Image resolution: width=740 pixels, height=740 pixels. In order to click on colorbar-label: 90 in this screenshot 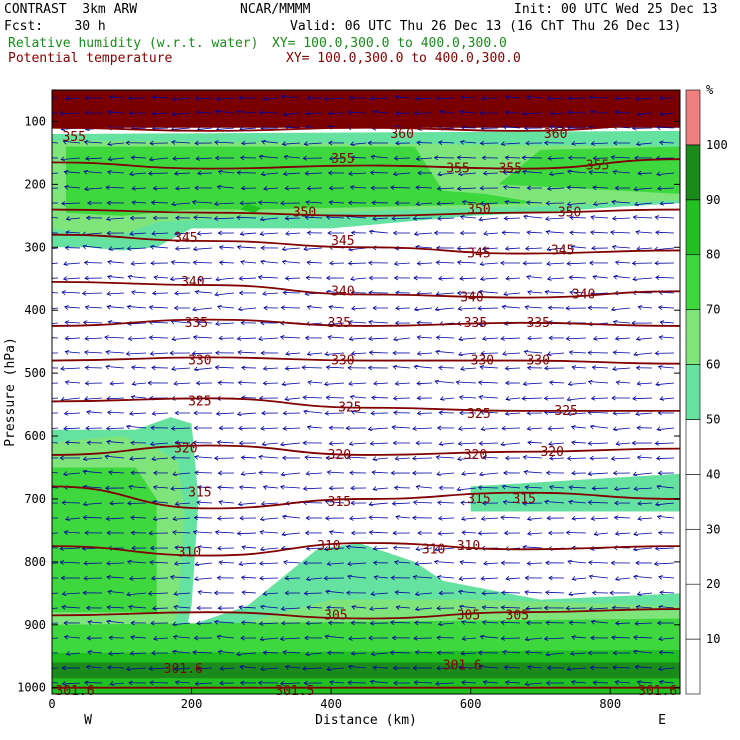, I will do `click(713, 200)`.